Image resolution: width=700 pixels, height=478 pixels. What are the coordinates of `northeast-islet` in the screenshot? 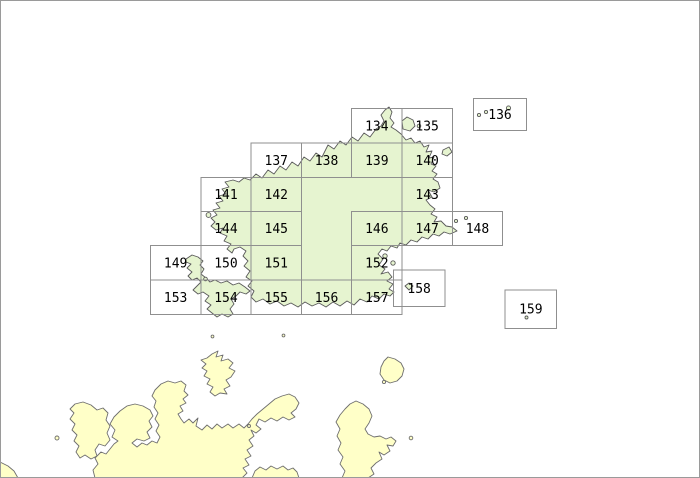 It's located at (447, 151).